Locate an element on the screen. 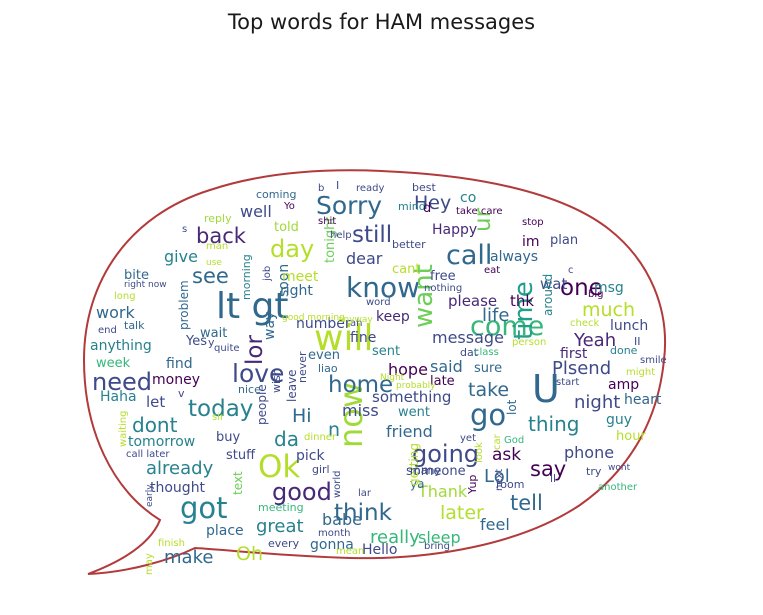 The height and width of the screenshot is (615, 763). word-take: take is located at coordinates (488, 390).